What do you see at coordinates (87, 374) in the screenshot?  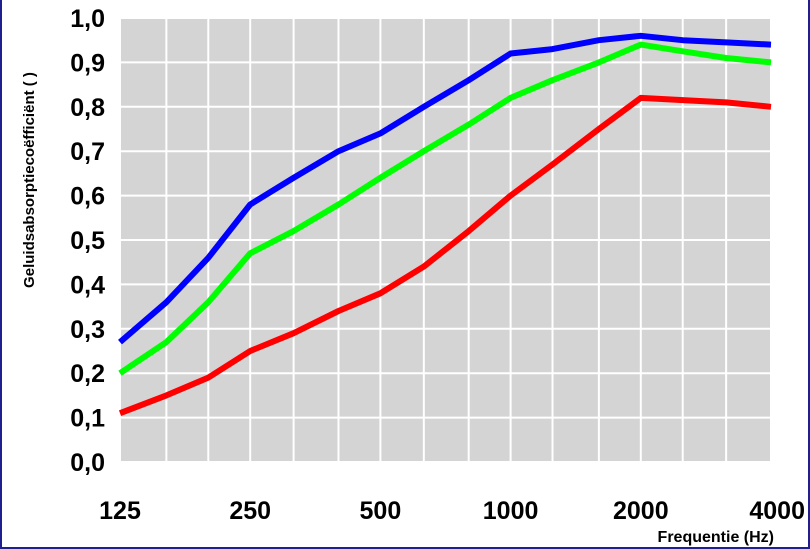 I see `y-tick-label: 0,2` at bounding box center [87, 374].